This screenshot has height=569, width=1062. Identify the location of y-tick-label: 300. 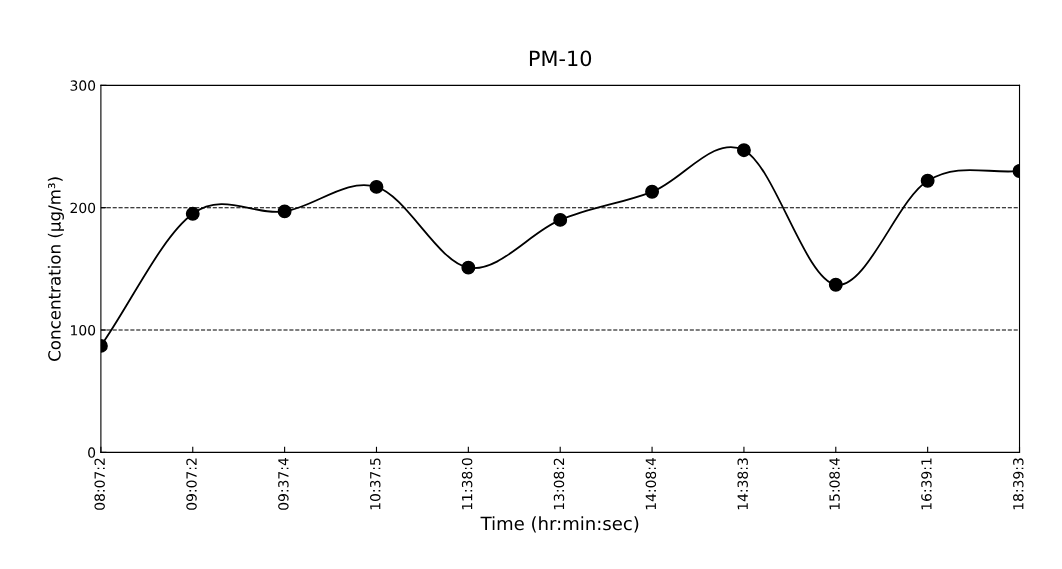
(83, 85).